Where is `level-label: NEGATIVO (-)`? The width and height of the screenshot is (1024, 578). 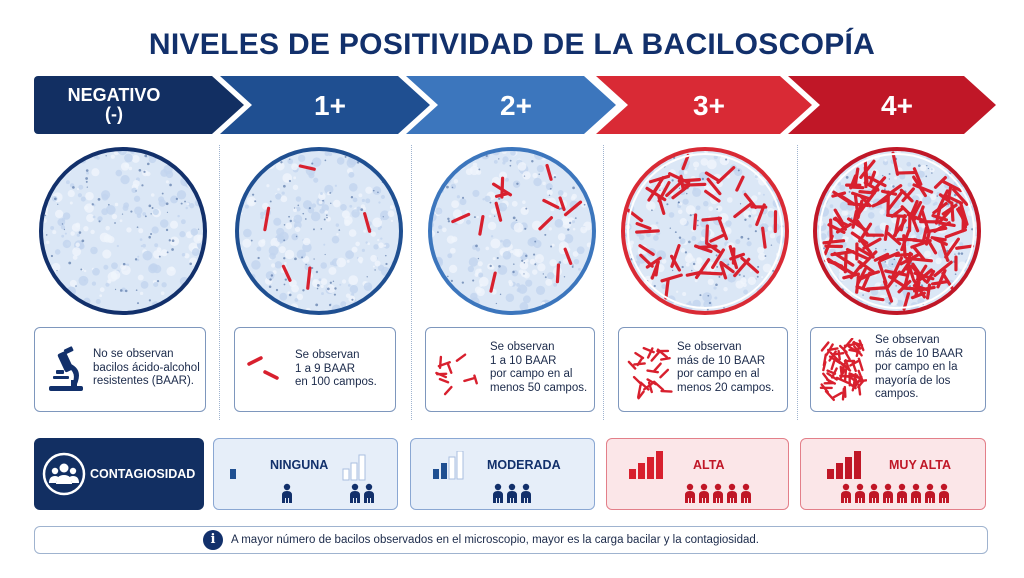
level-label: NEGATIVO (-) is located at coordinates (114, 104).